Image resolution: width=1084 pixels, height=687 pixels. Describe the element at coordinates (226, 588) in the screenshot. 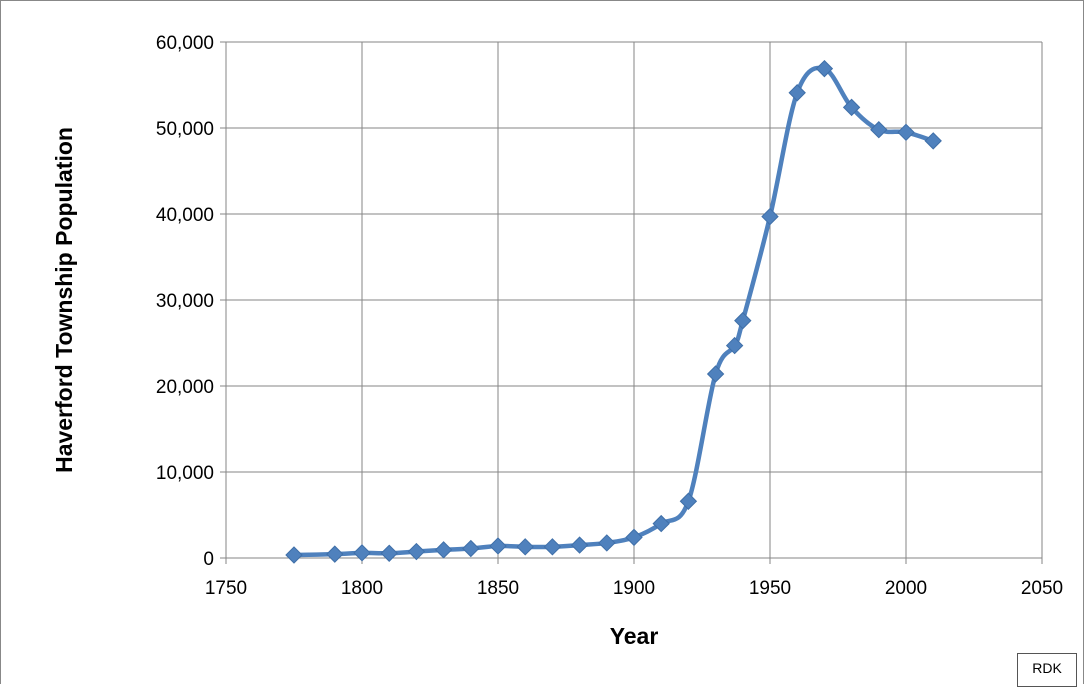

I see `x-tick-label: 1750` at that location.